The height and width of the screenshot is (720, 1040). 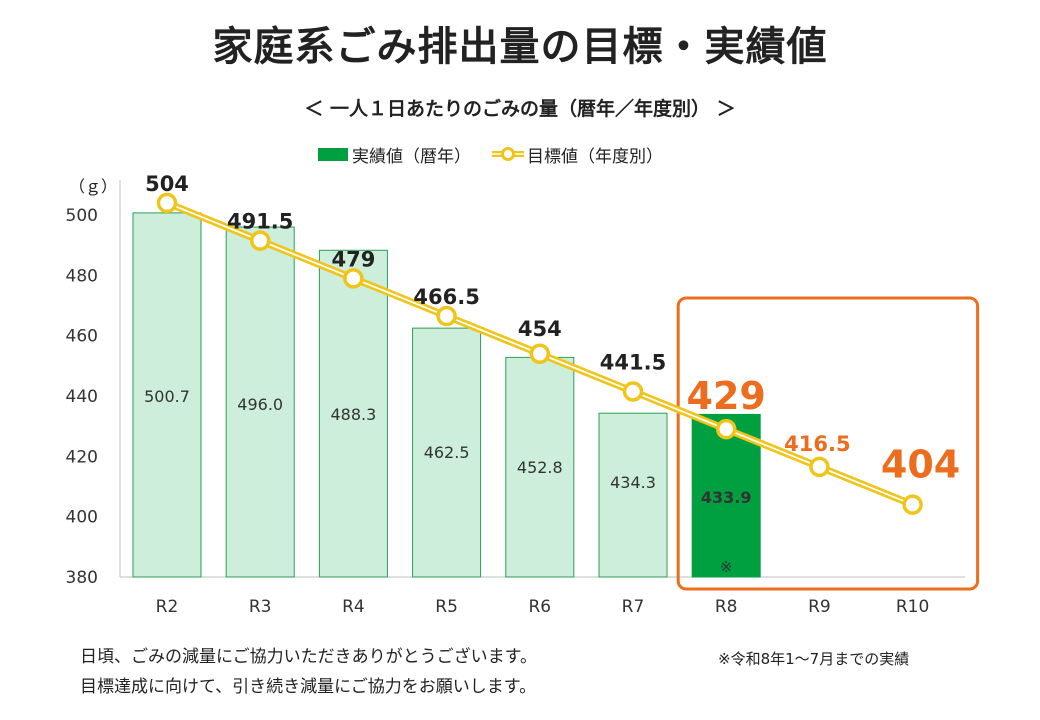 I want to click on target-point-r7, so click(x=633, y=391).